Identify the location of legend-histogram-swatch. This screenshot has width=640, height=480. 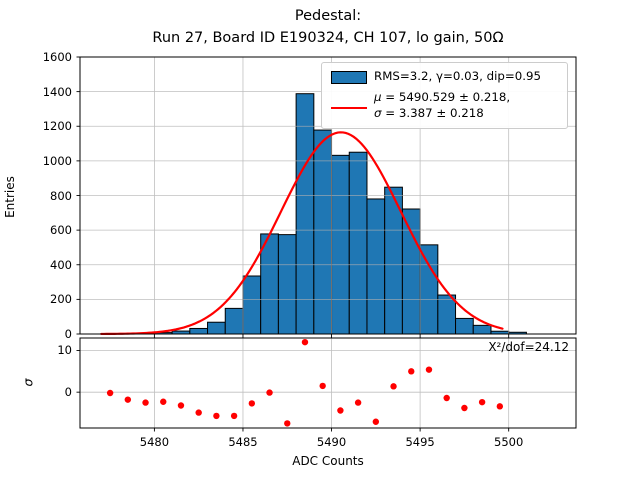
(349, 77).